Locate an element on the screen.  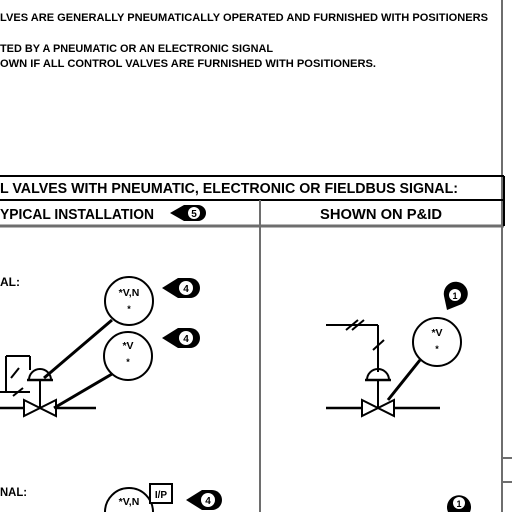
left-control-valve is located at coordinates (48, 393).